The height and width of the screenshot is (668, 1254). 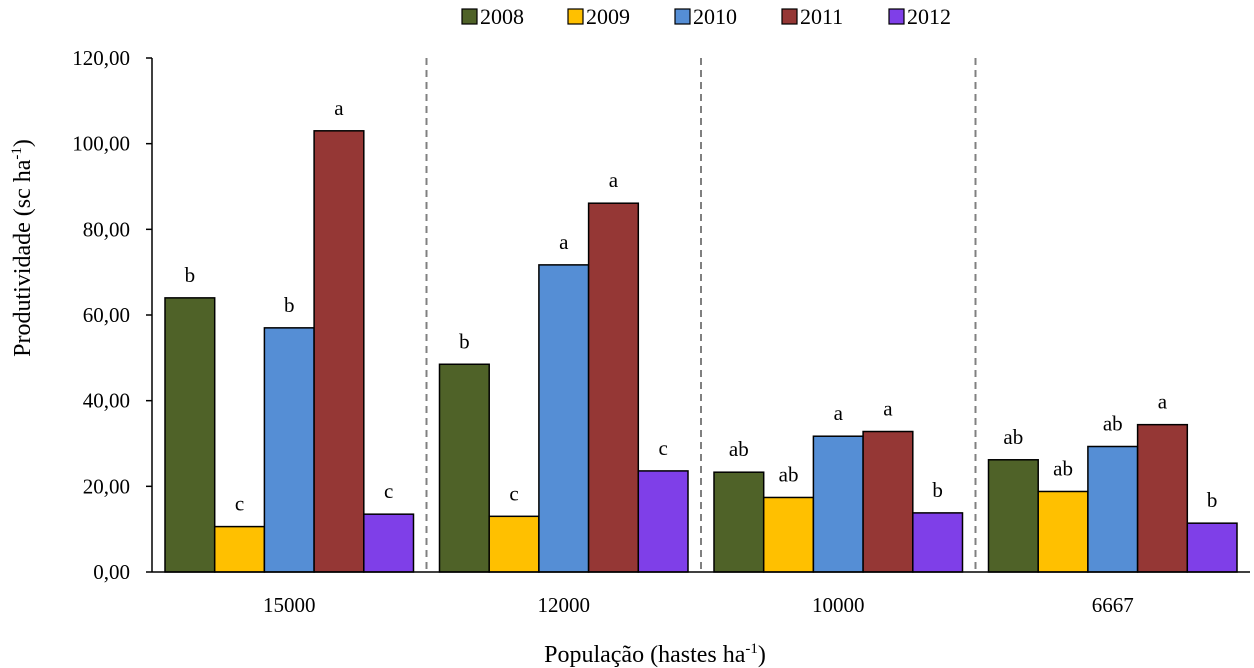 What do you see at coordinates (564, 605) in the screenshot?
I see `x-tick-label: 12000` at bounding box center [564, 605].